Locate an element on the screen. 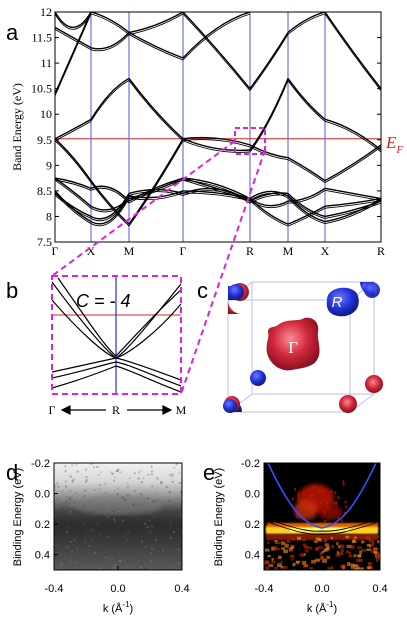 Image resolution: width=407 pixels, height=626 pixels. k-path-arrows is located at coordinates (116, 410).